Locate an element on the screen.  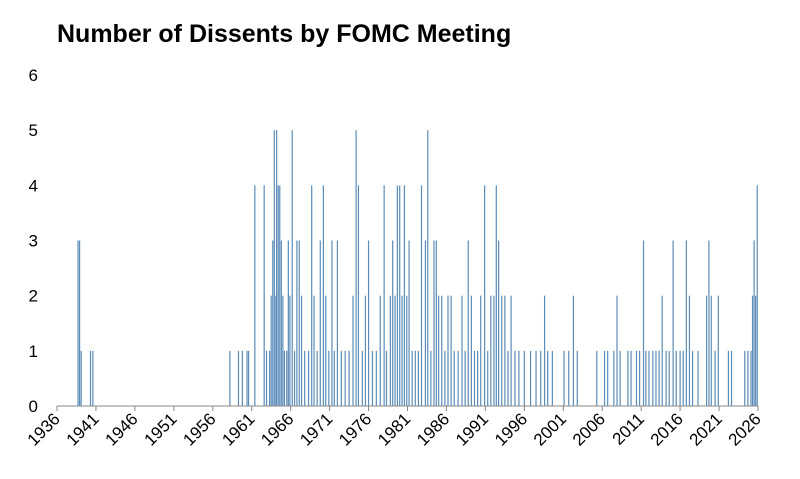
chart-title: Number of Dissents by FOMC Meeting is located at coordinates (284, 34).